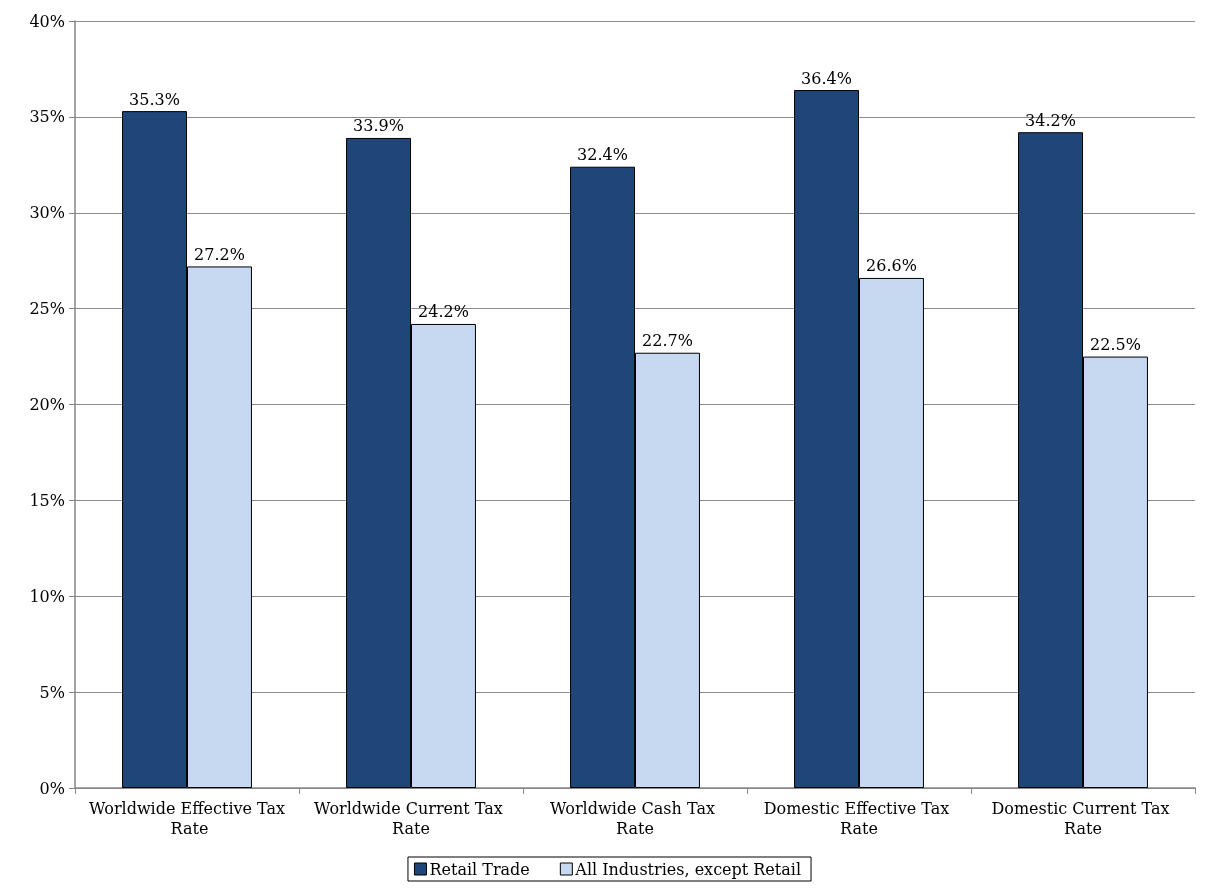 The height and width of the screenshot is (895, 1215). Describe the element at coordinates (47, 404) in the screenshot. I see `y-tick-label: 20%` at that location.